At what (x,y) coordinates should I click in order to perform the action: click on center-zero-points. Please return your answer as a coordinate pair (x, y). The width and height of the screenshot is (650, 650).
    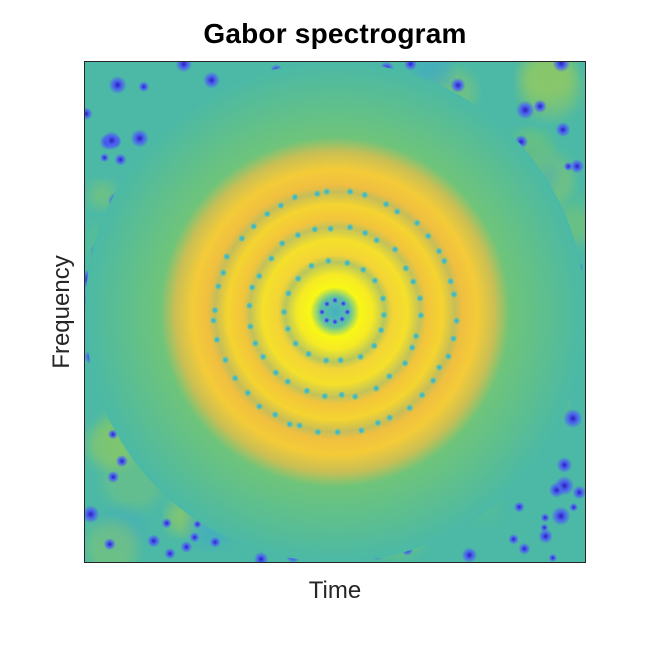
    Looking at the image, I should click on (335, 311).